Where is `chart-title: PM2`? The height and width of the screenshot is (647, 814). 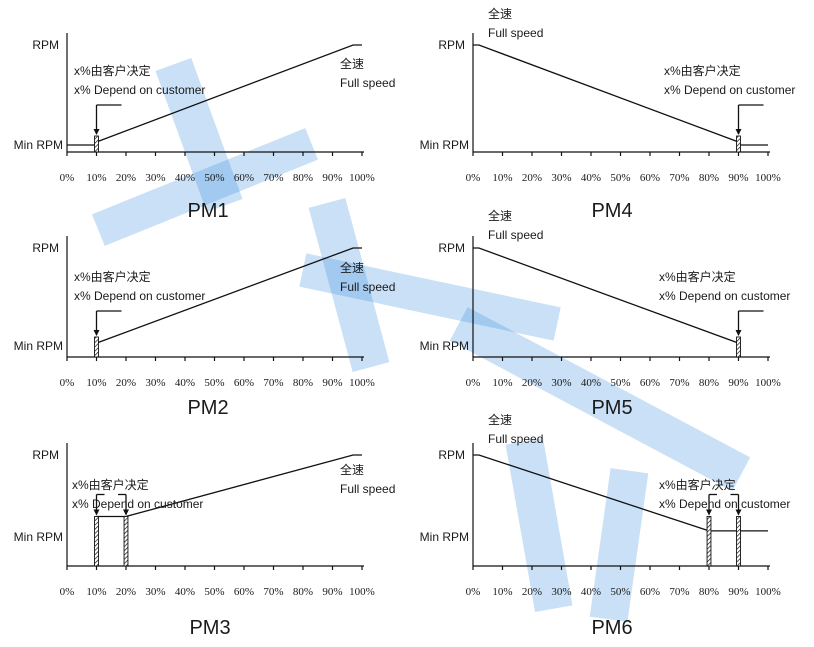 chart-title: PM2 is located at coordinates (207, 408).